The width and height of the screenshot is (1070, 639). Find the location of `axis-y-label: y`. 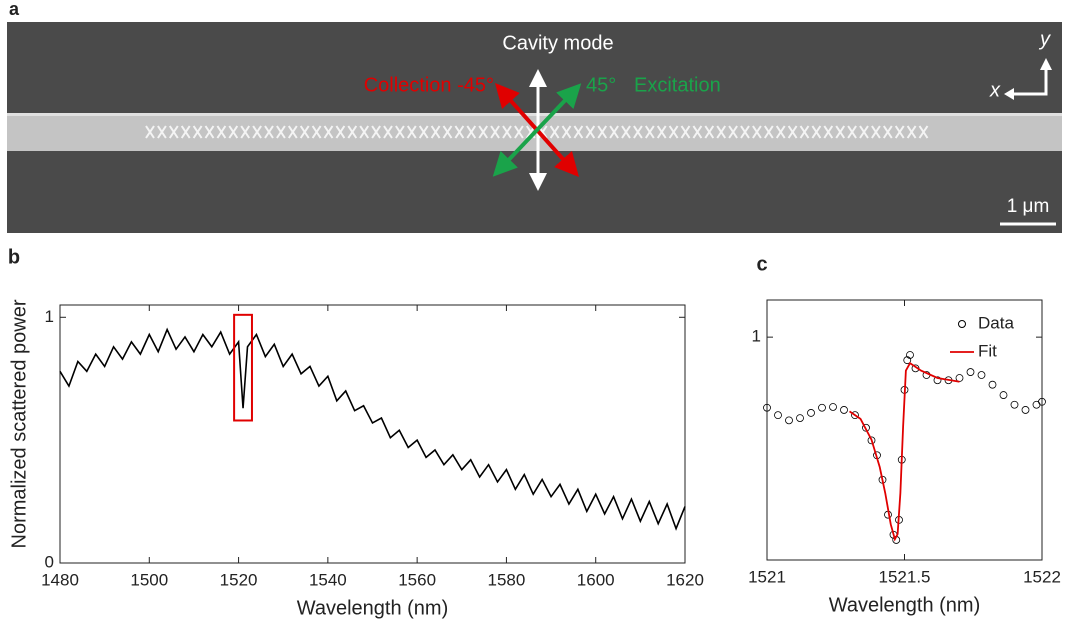

axis-y-label: y is located at coordinates (1044, 39).